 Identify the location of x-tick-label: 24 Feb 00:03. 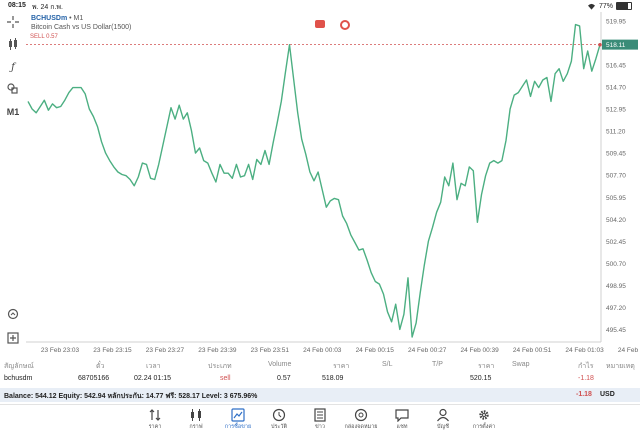
(322, 350).